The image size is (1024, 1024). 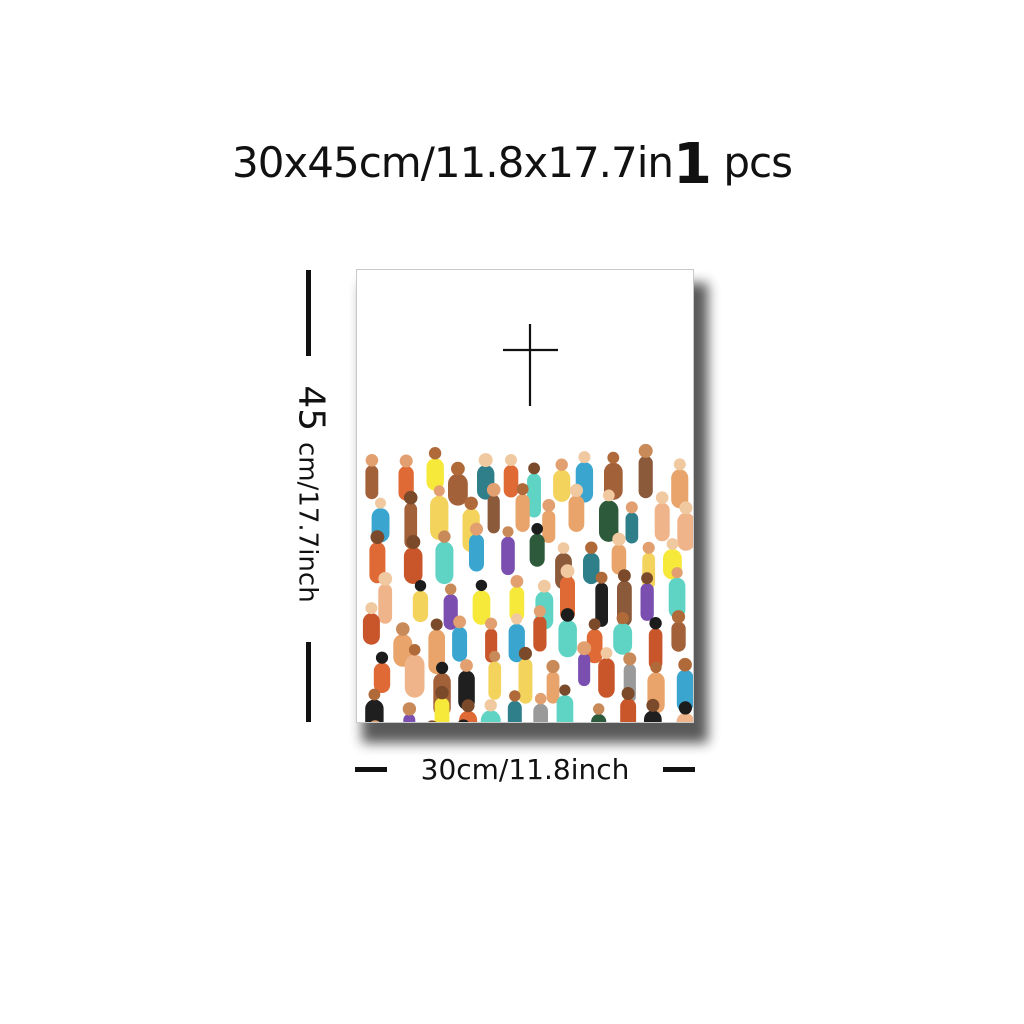 What do you see at coordinates (692, 164) in the screenshot?
I see `quantity-number: 1` at bounding box center [692, 164].